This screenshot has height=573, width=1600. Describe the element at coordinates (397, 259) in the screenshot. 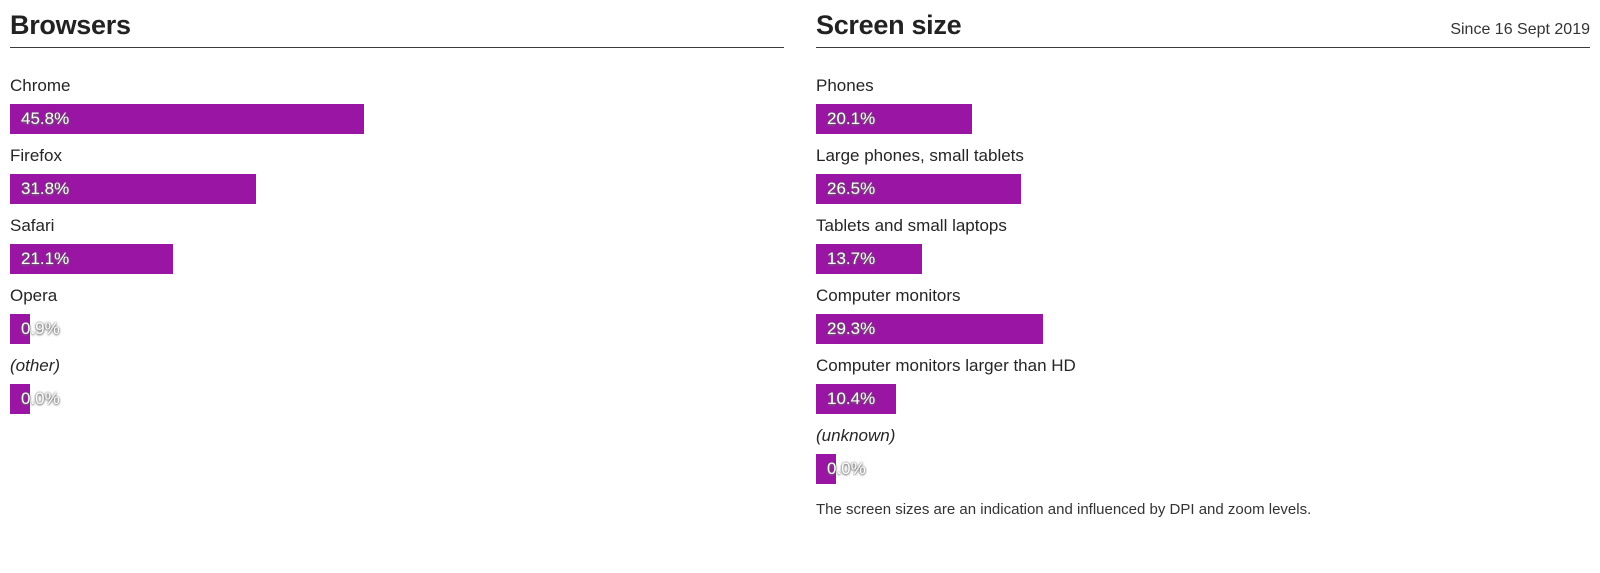

I see `bar-track: 21.1%` at that location.